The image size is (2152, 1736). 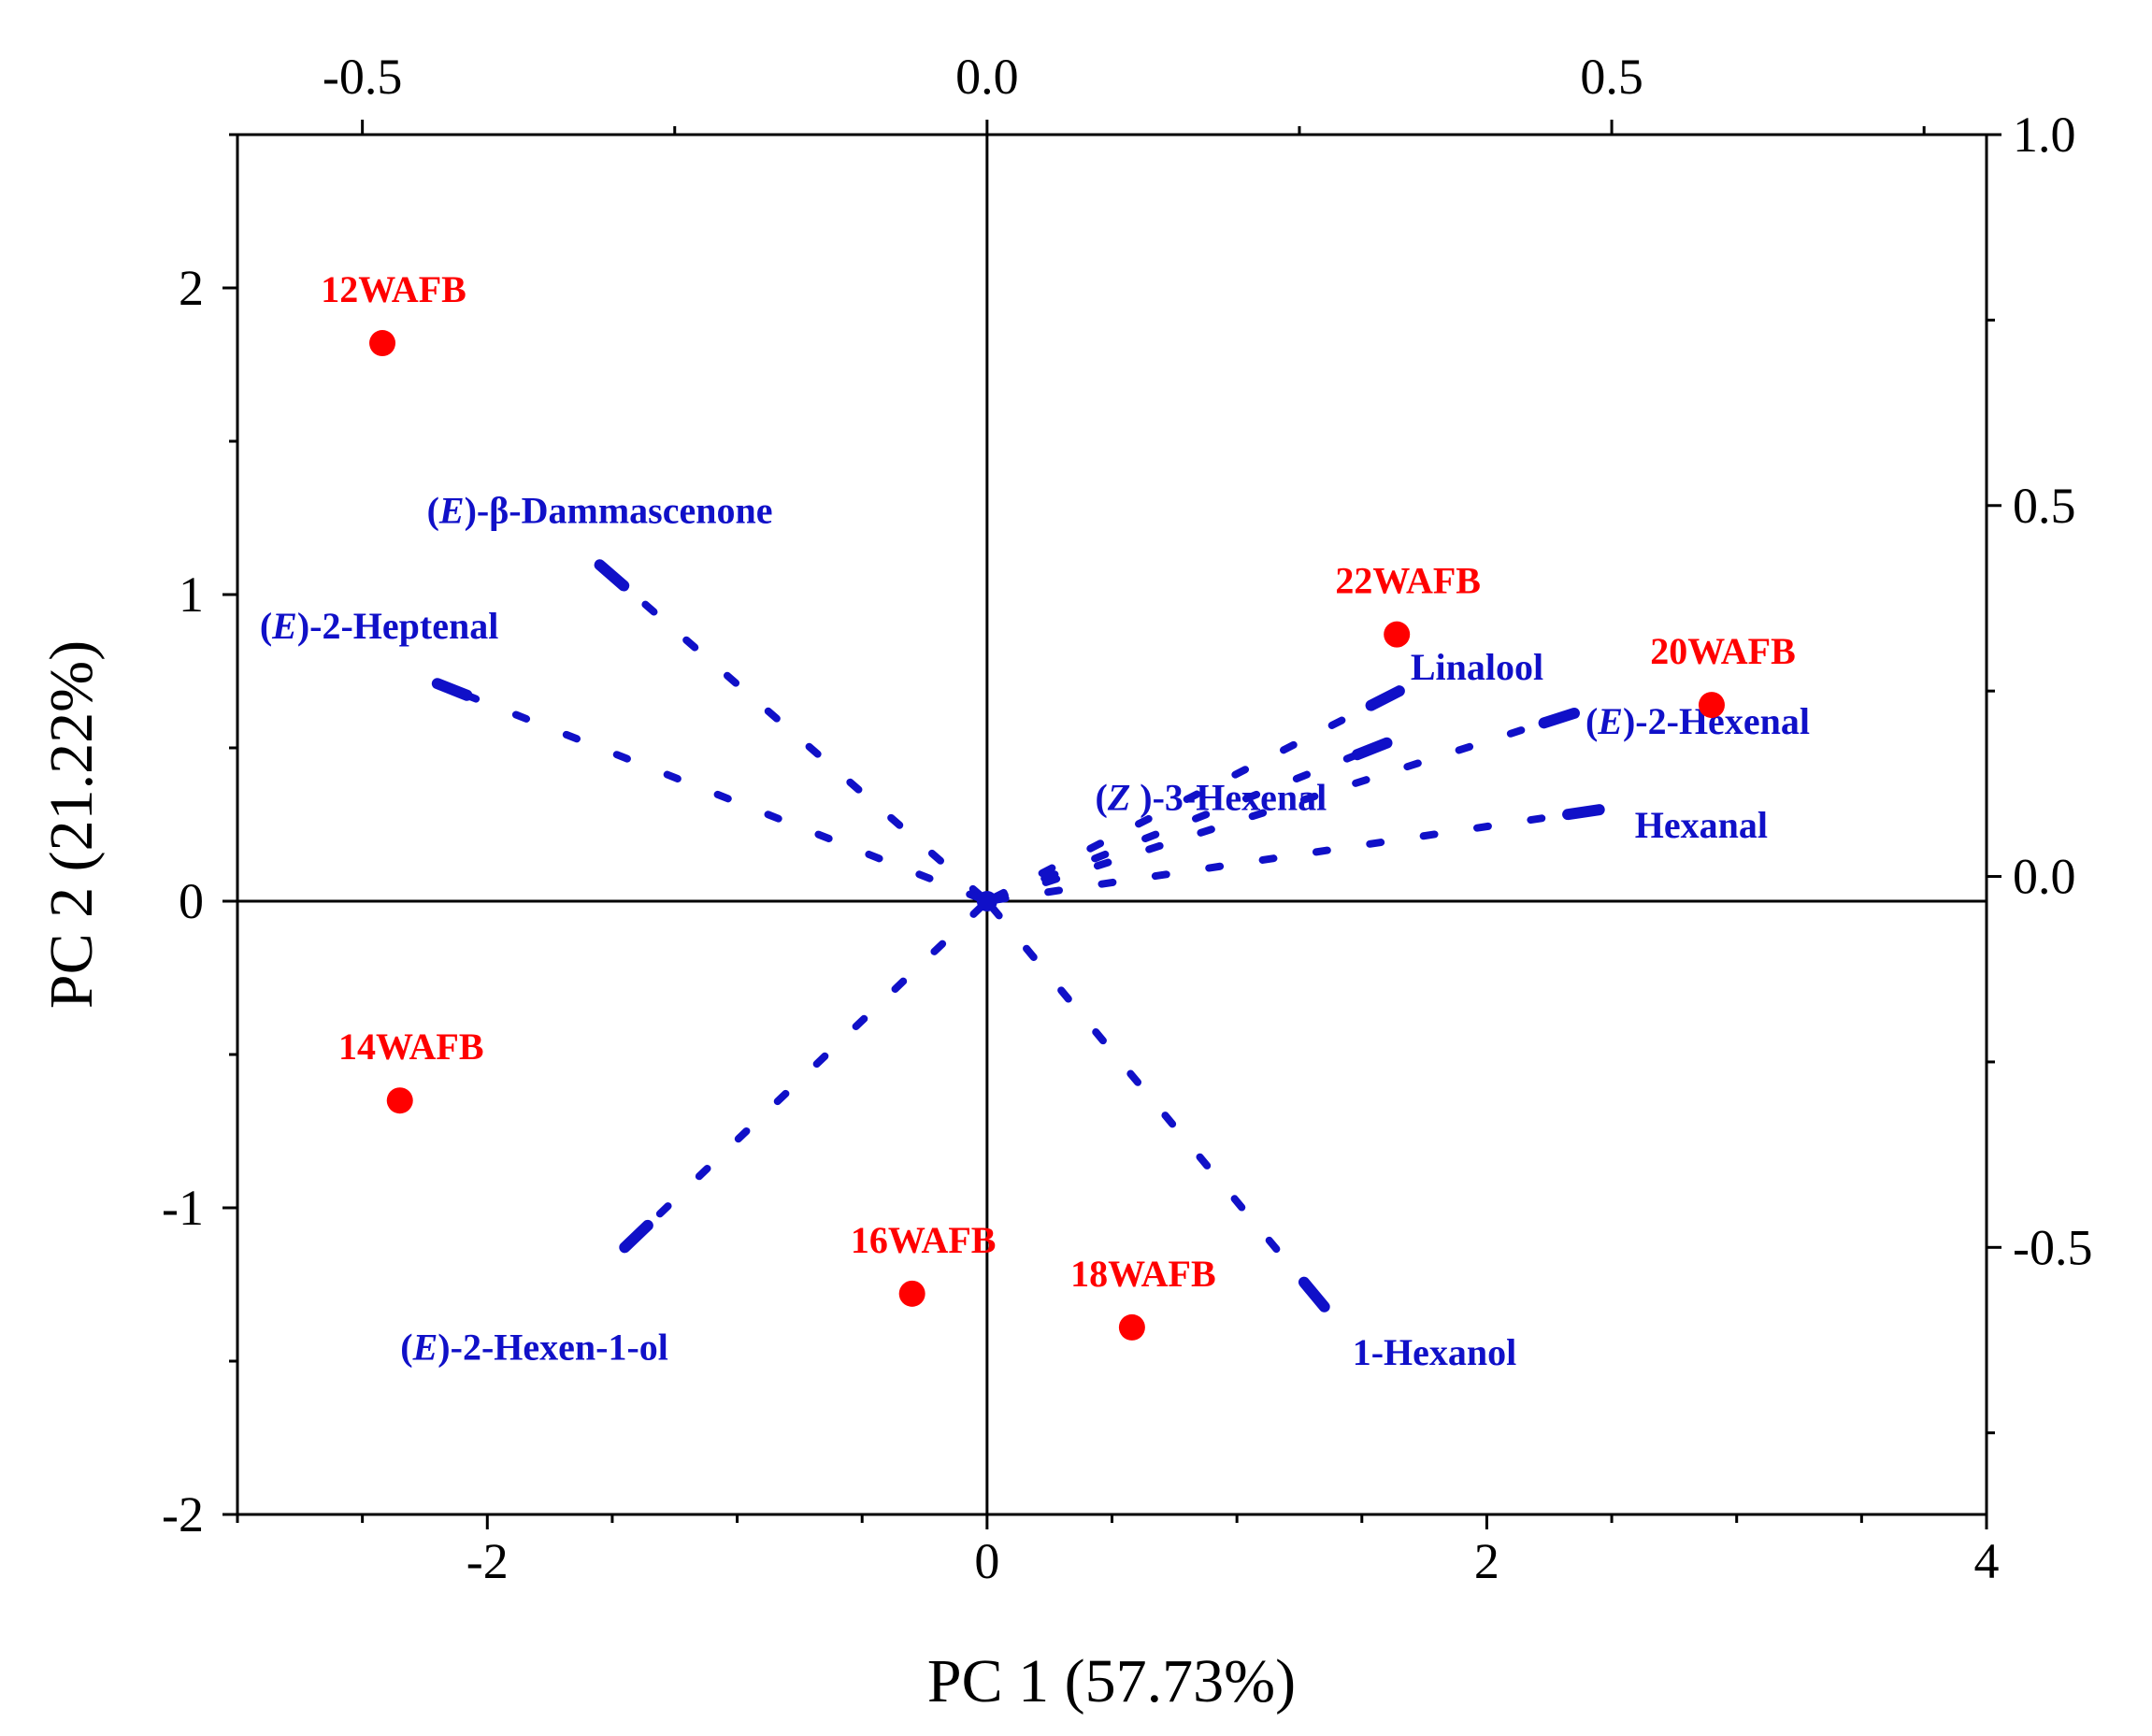 I want to click on top-axis-ticks: -0.5 0.0 0.5, so click(x=1124, y=92).